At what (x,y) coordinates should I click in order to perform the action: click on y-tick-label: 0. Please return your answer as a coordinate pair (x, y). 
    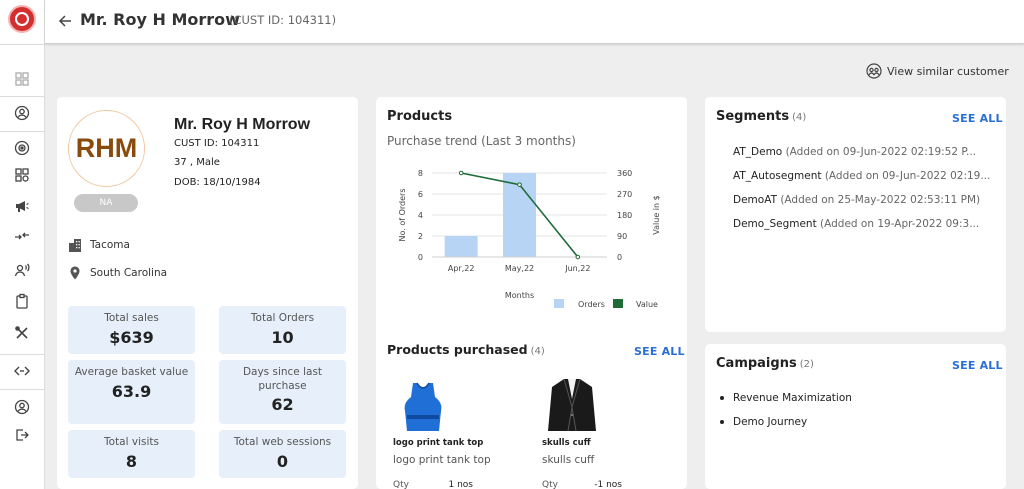
    Looking at the image, I should click on (420, 257).